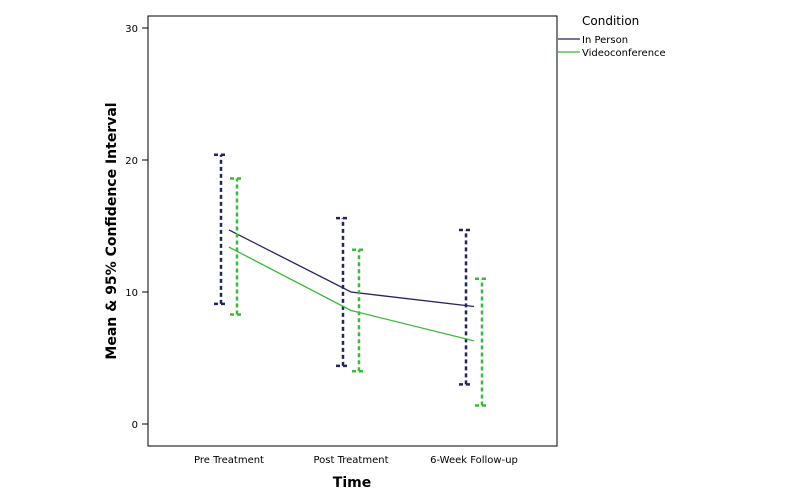 This screenshot has width=800, height=504. I want to click on x-tick-label: Post Treatment, so click(351, 460).